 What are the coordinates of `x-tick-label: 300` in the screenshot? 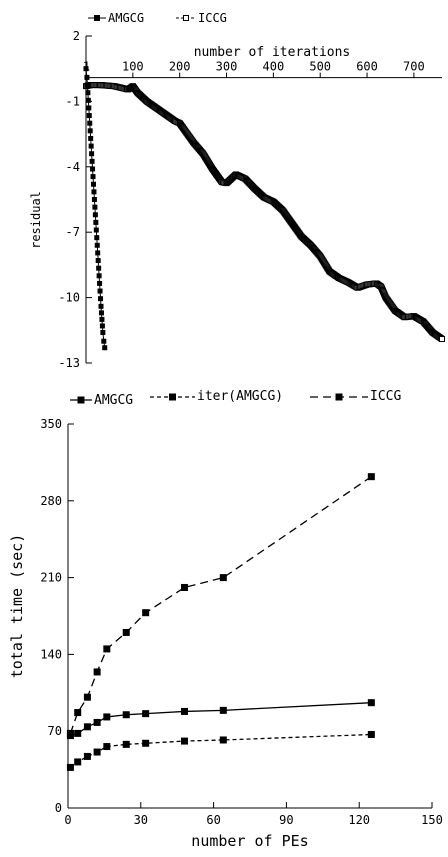 It's located at (227, 67).